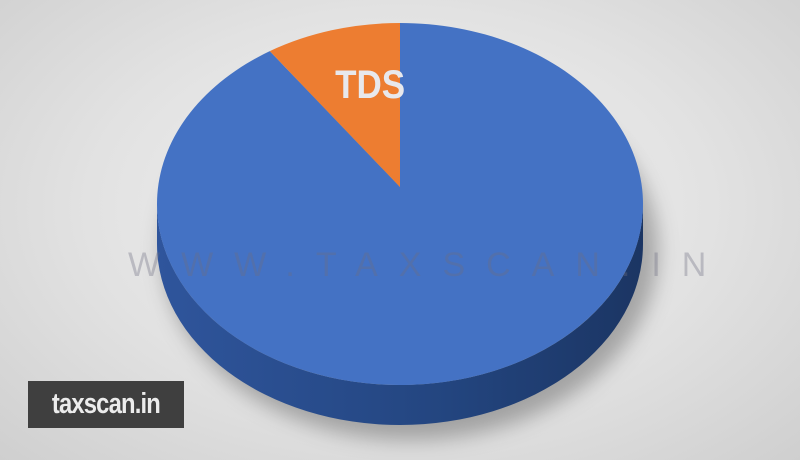 The image size is (800, 460). I want to click on logo-text: taxscan.in, so click(106, 404).